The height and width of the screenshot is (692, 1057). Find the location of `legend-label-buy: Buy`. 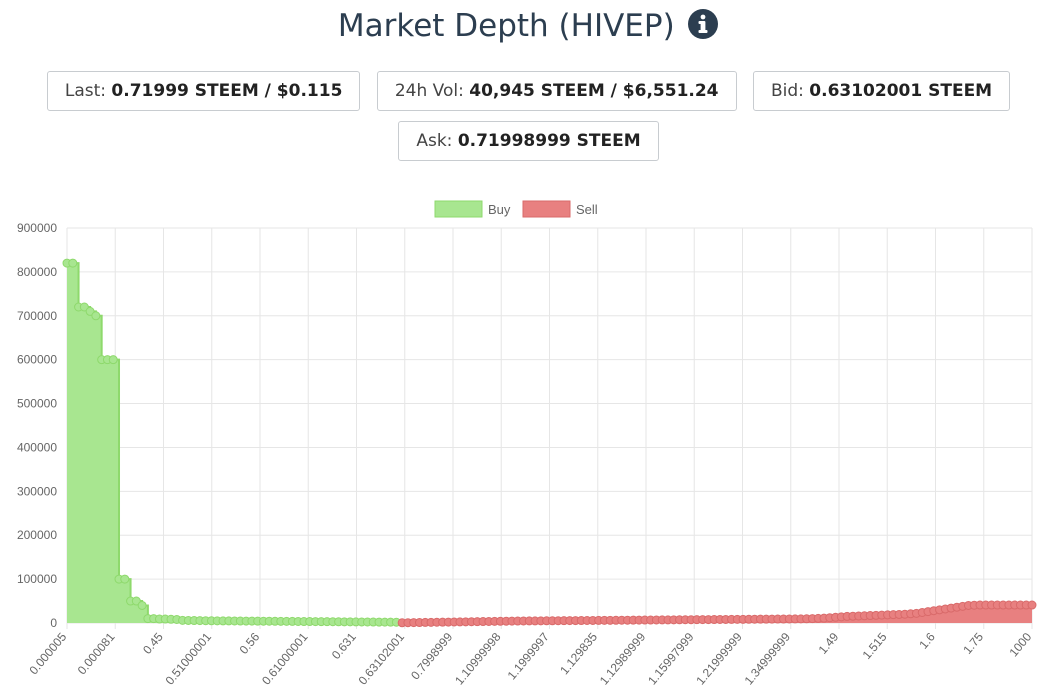

legend-label-buy: Buy is located at coordinates (499, 209).